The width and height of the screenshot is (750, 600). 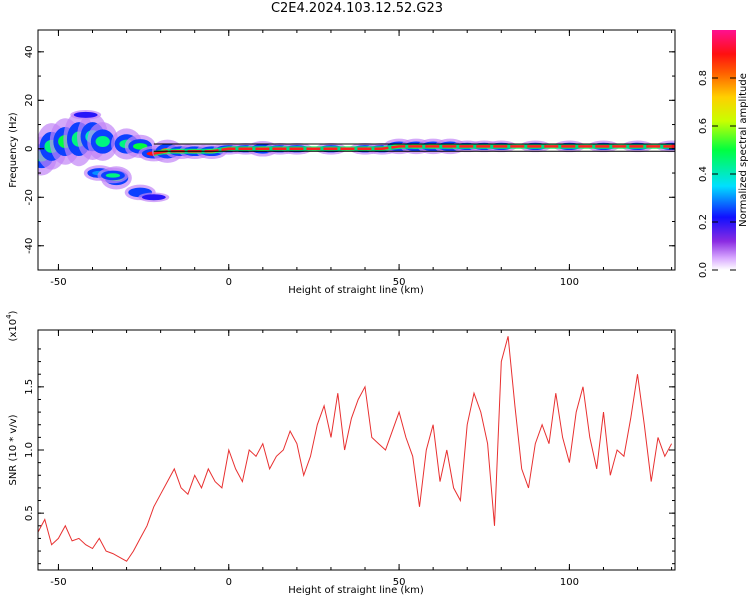 What do you see at coordinates (13, 330) in the screenshot?
I see `snr-scale-prefix: (x10` at bounding box center [13, 330].